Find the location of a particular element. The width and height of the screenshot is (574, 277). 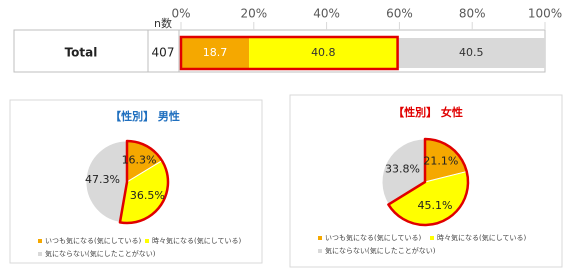

pie-value-label: 45.1% is located at coordinates (435, 205).